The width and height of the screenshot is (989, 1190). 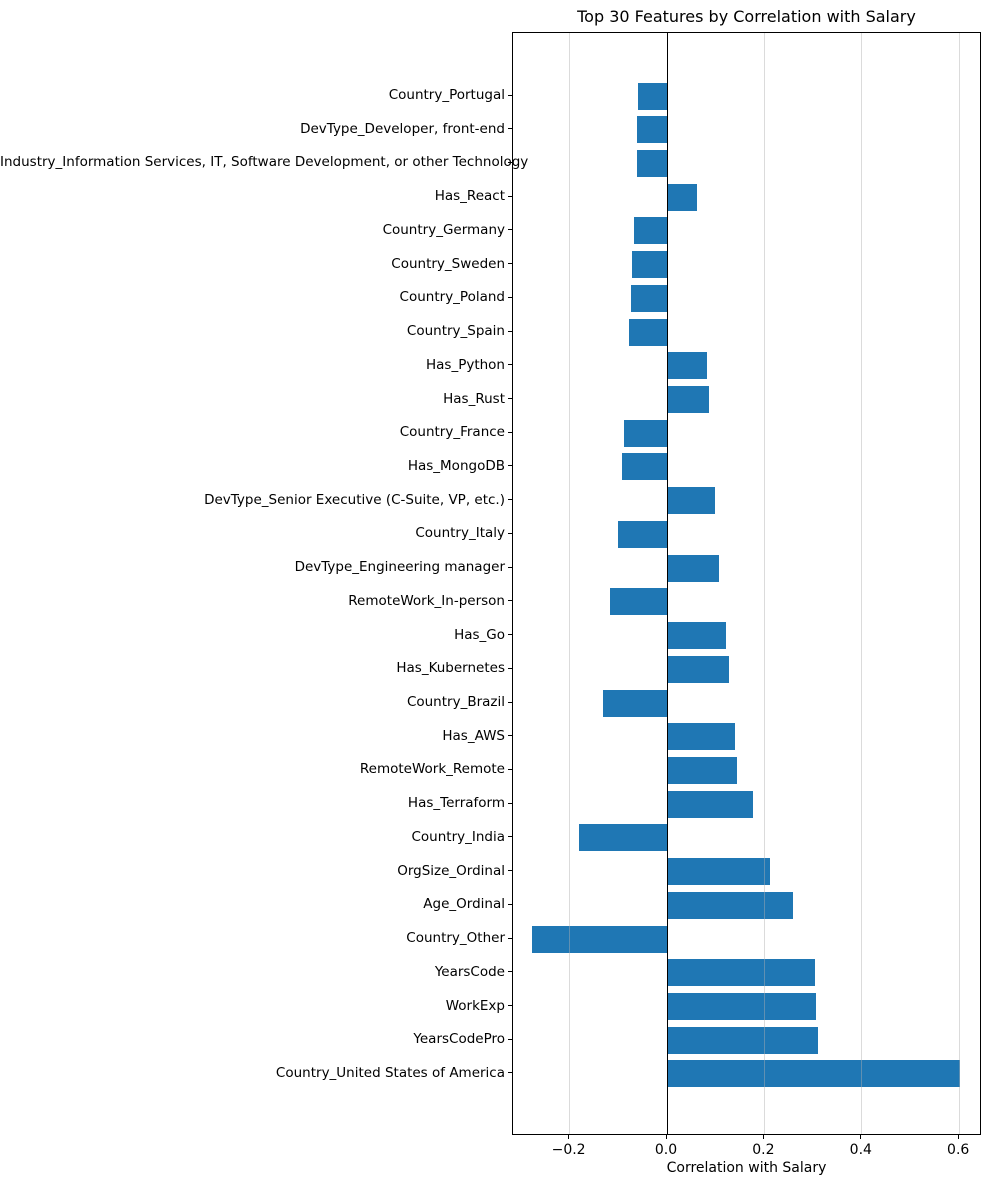 What do you see at coordinates (746, 1168) in the screenshot?
I see `x-axis-label: Correlation with Salary` at bounding box center [746, 1168].